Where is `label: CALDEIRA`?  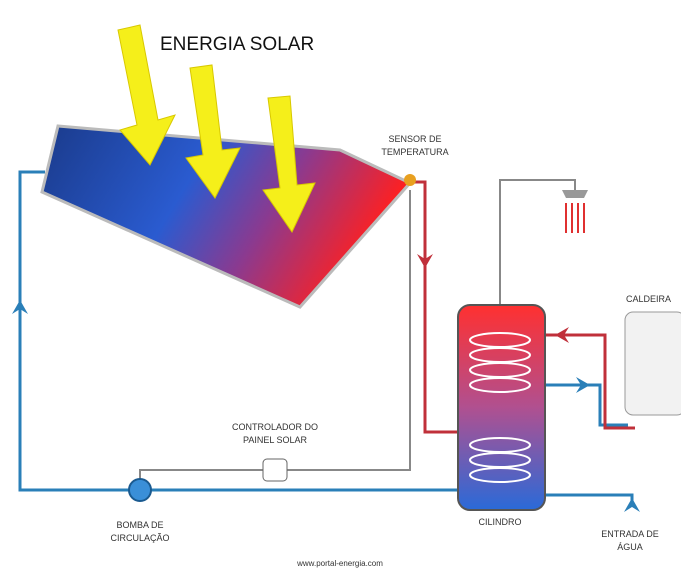 label: CALDEIRA is located at coordinates (648, 299).